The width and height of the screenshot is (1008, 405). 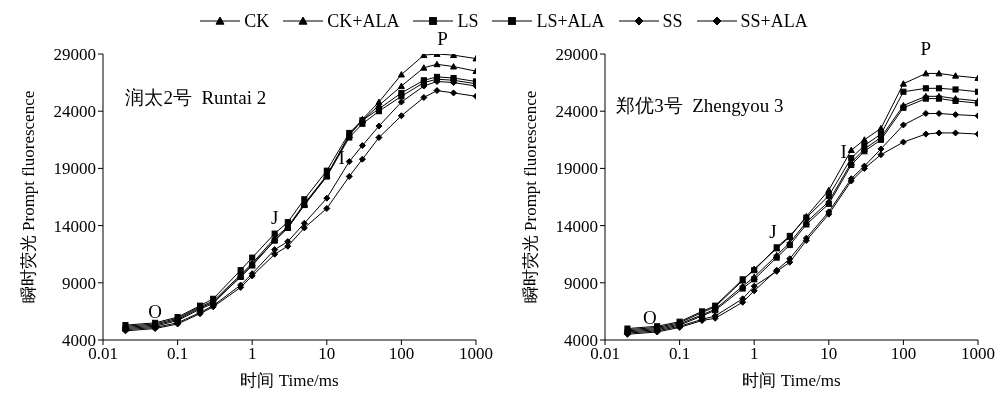 What do you see at coordinates (570, 21) in the screenshot?
I see `legend-label: LS+ALA` at bounding box center [570, 21].